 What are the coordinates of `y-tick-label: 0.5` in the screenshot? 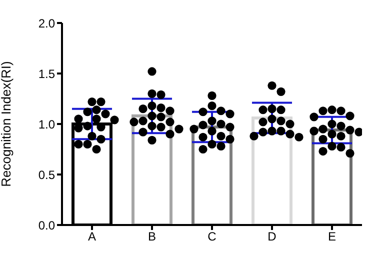 It's located at (47, 175).